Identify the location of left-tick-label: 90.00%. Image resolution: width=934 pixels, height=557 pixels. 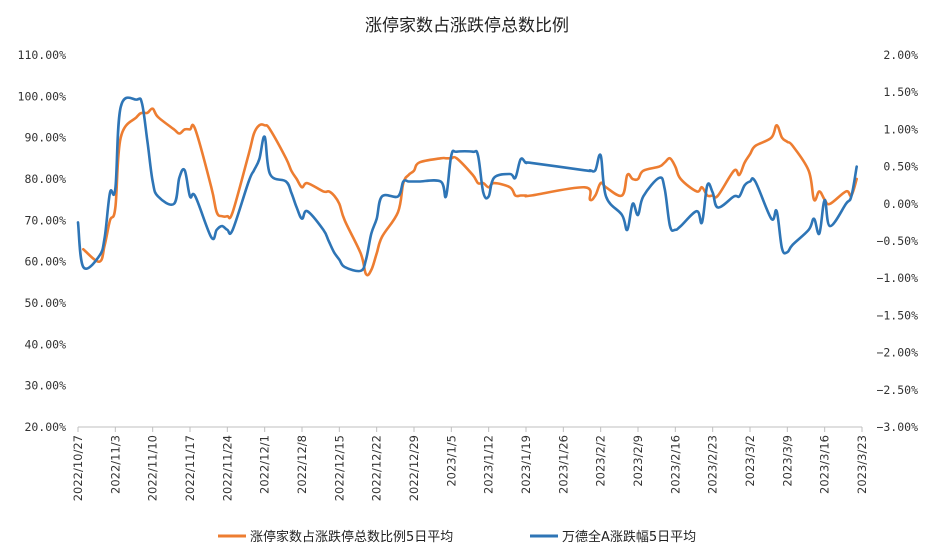
(45, 138).